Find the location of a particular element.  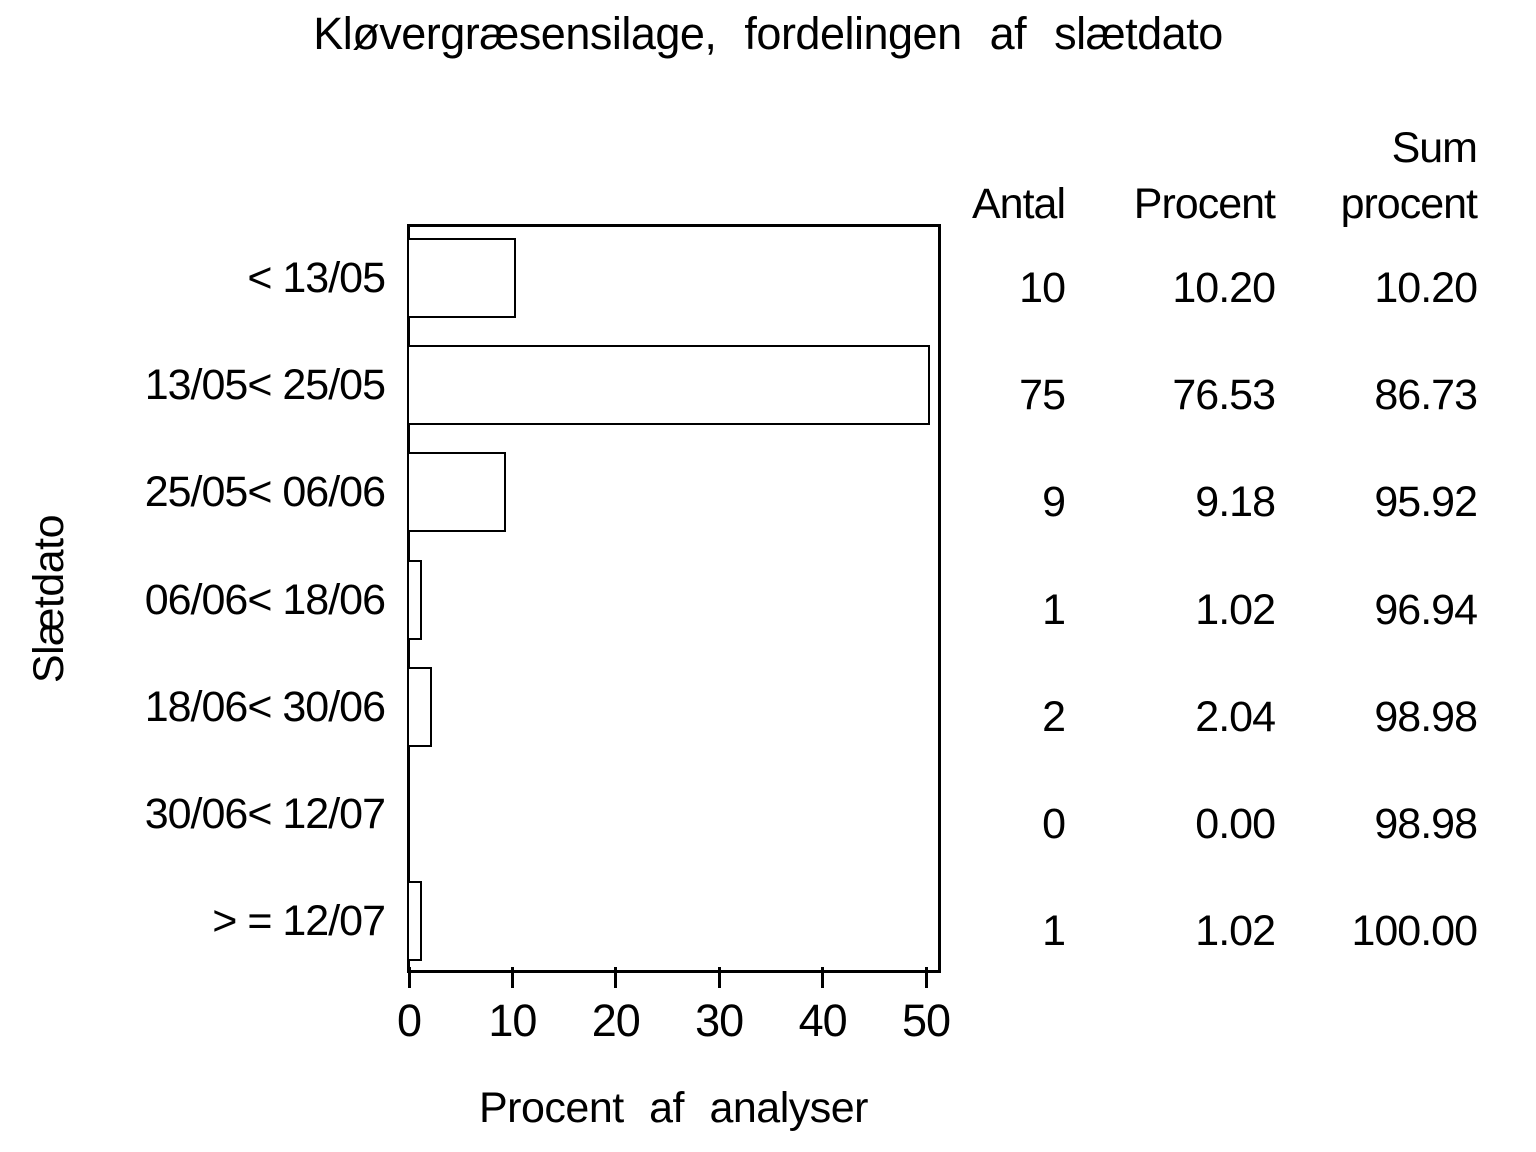

table-cell-sum: 86.73 is located at coordinates (1426, 395).